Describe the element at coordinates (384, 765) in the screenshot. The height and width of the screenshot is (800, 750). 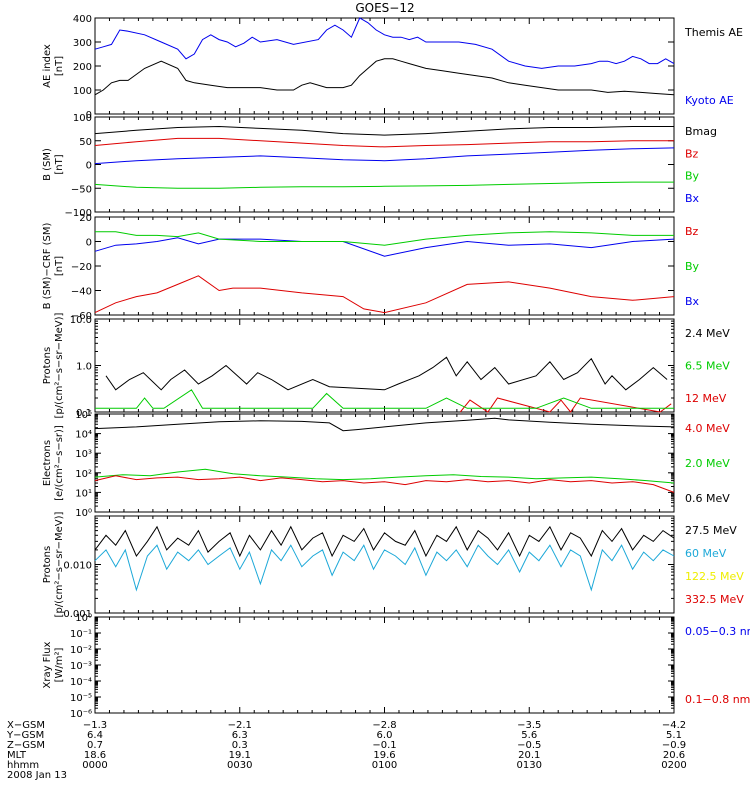
I see `x-row-value: 0100` at that location.